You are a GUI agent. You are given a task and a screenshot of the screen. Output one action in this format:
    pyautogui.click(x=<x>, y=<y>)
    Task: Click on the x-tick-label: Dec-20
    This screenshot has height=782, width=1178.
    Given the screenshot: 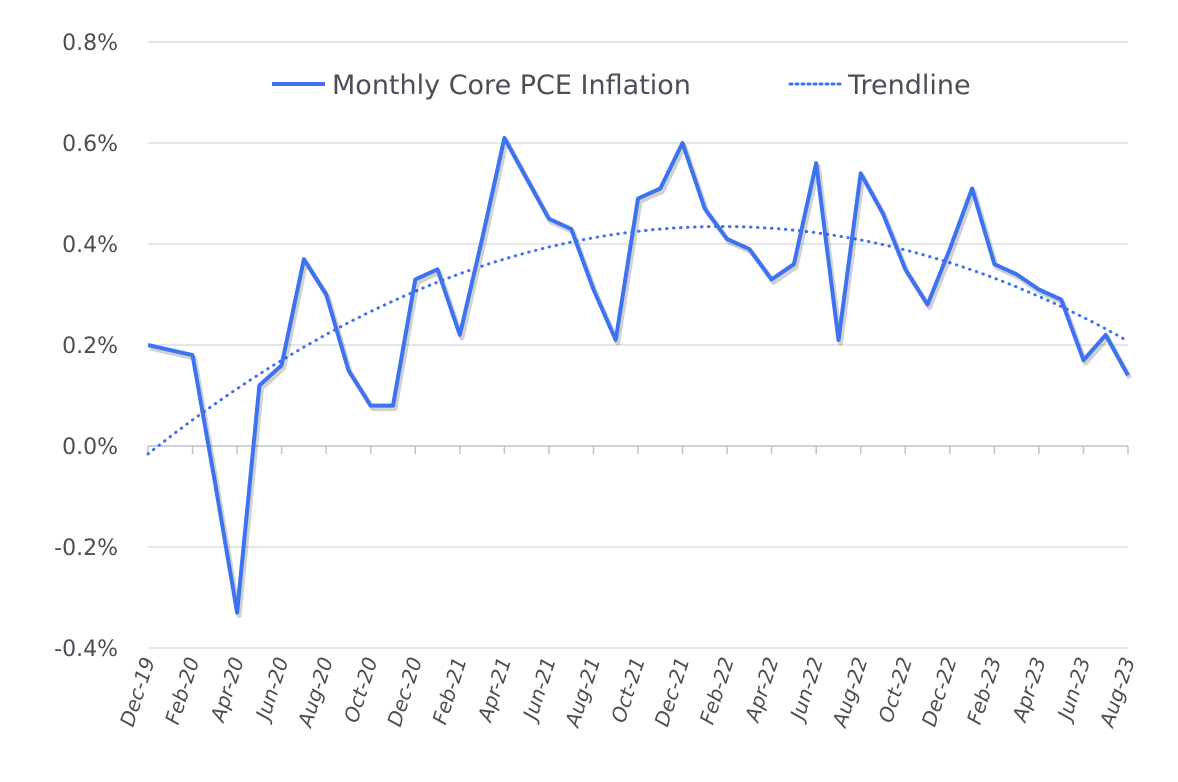 What is the action you would take?
    pyautogui.click(x=404, y=691)
    